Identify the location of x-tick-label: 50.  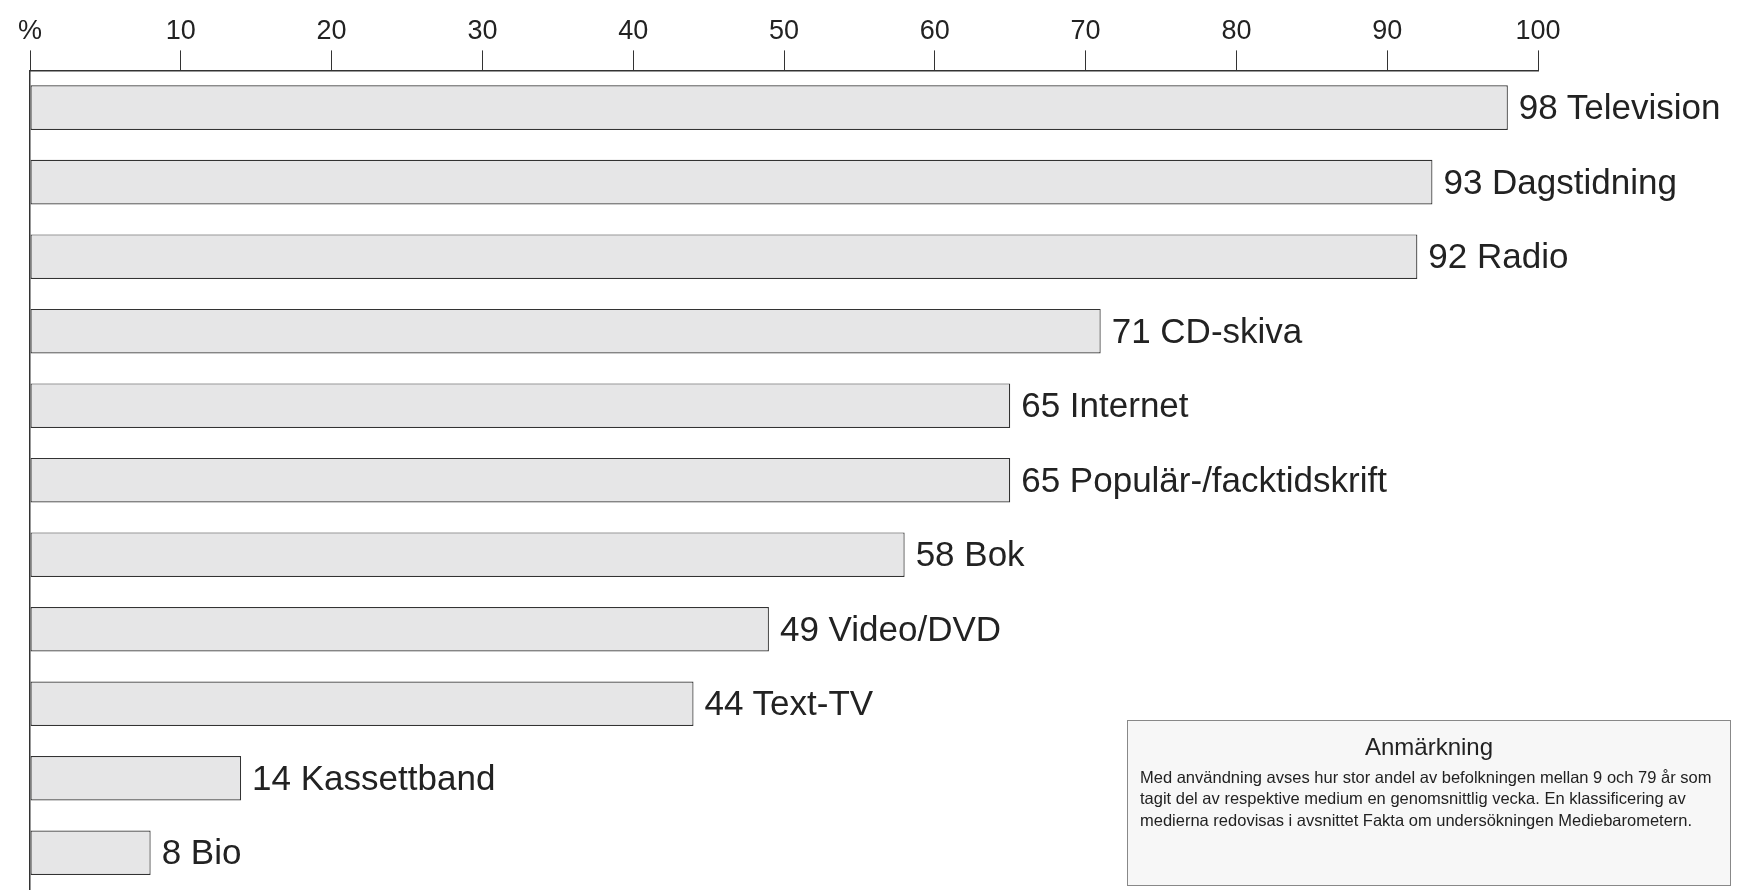
(784, 29).